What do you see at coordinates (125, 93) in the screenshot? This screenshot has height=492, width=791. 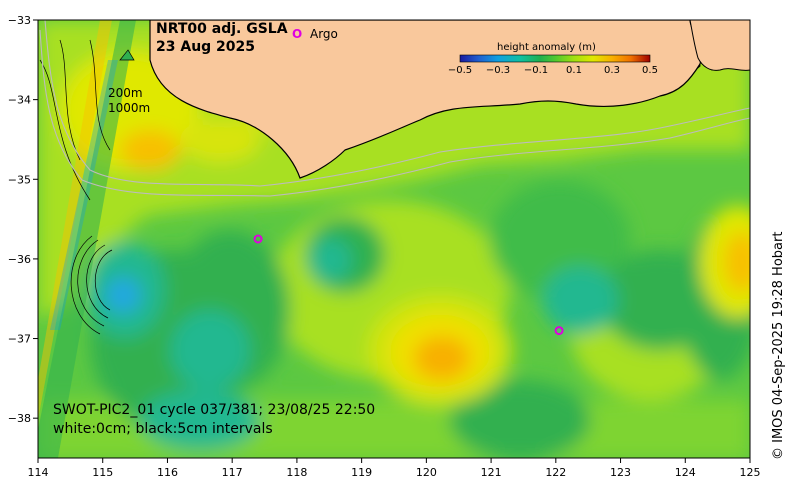 I see `isobath-label-200: 200m` at bounding box center [125, 93].